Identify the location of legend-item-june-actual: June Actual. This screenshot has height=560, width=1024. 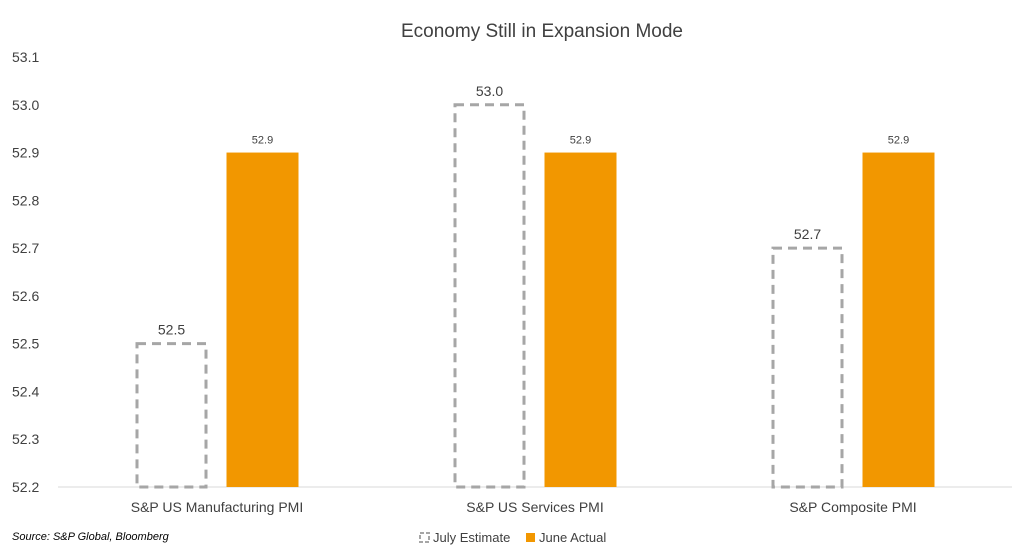
(566, 537).